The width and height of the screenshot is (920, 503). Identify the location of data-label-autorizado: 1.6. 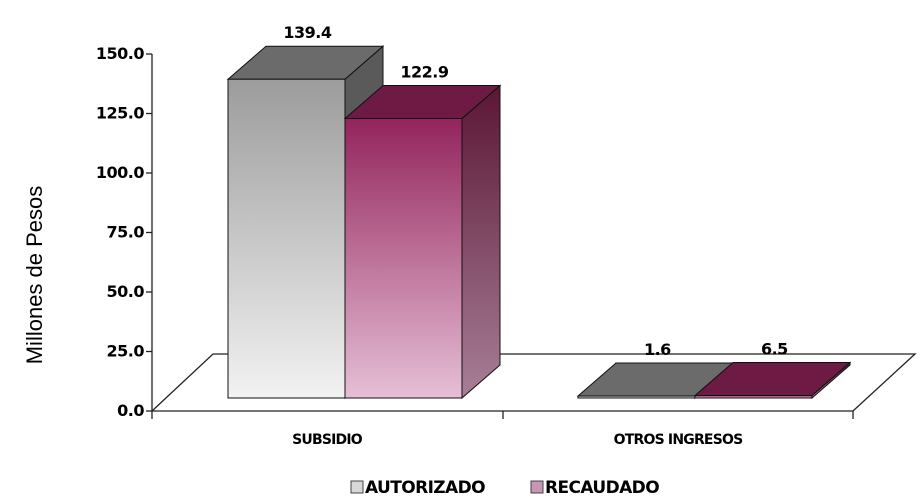
(657, 349).